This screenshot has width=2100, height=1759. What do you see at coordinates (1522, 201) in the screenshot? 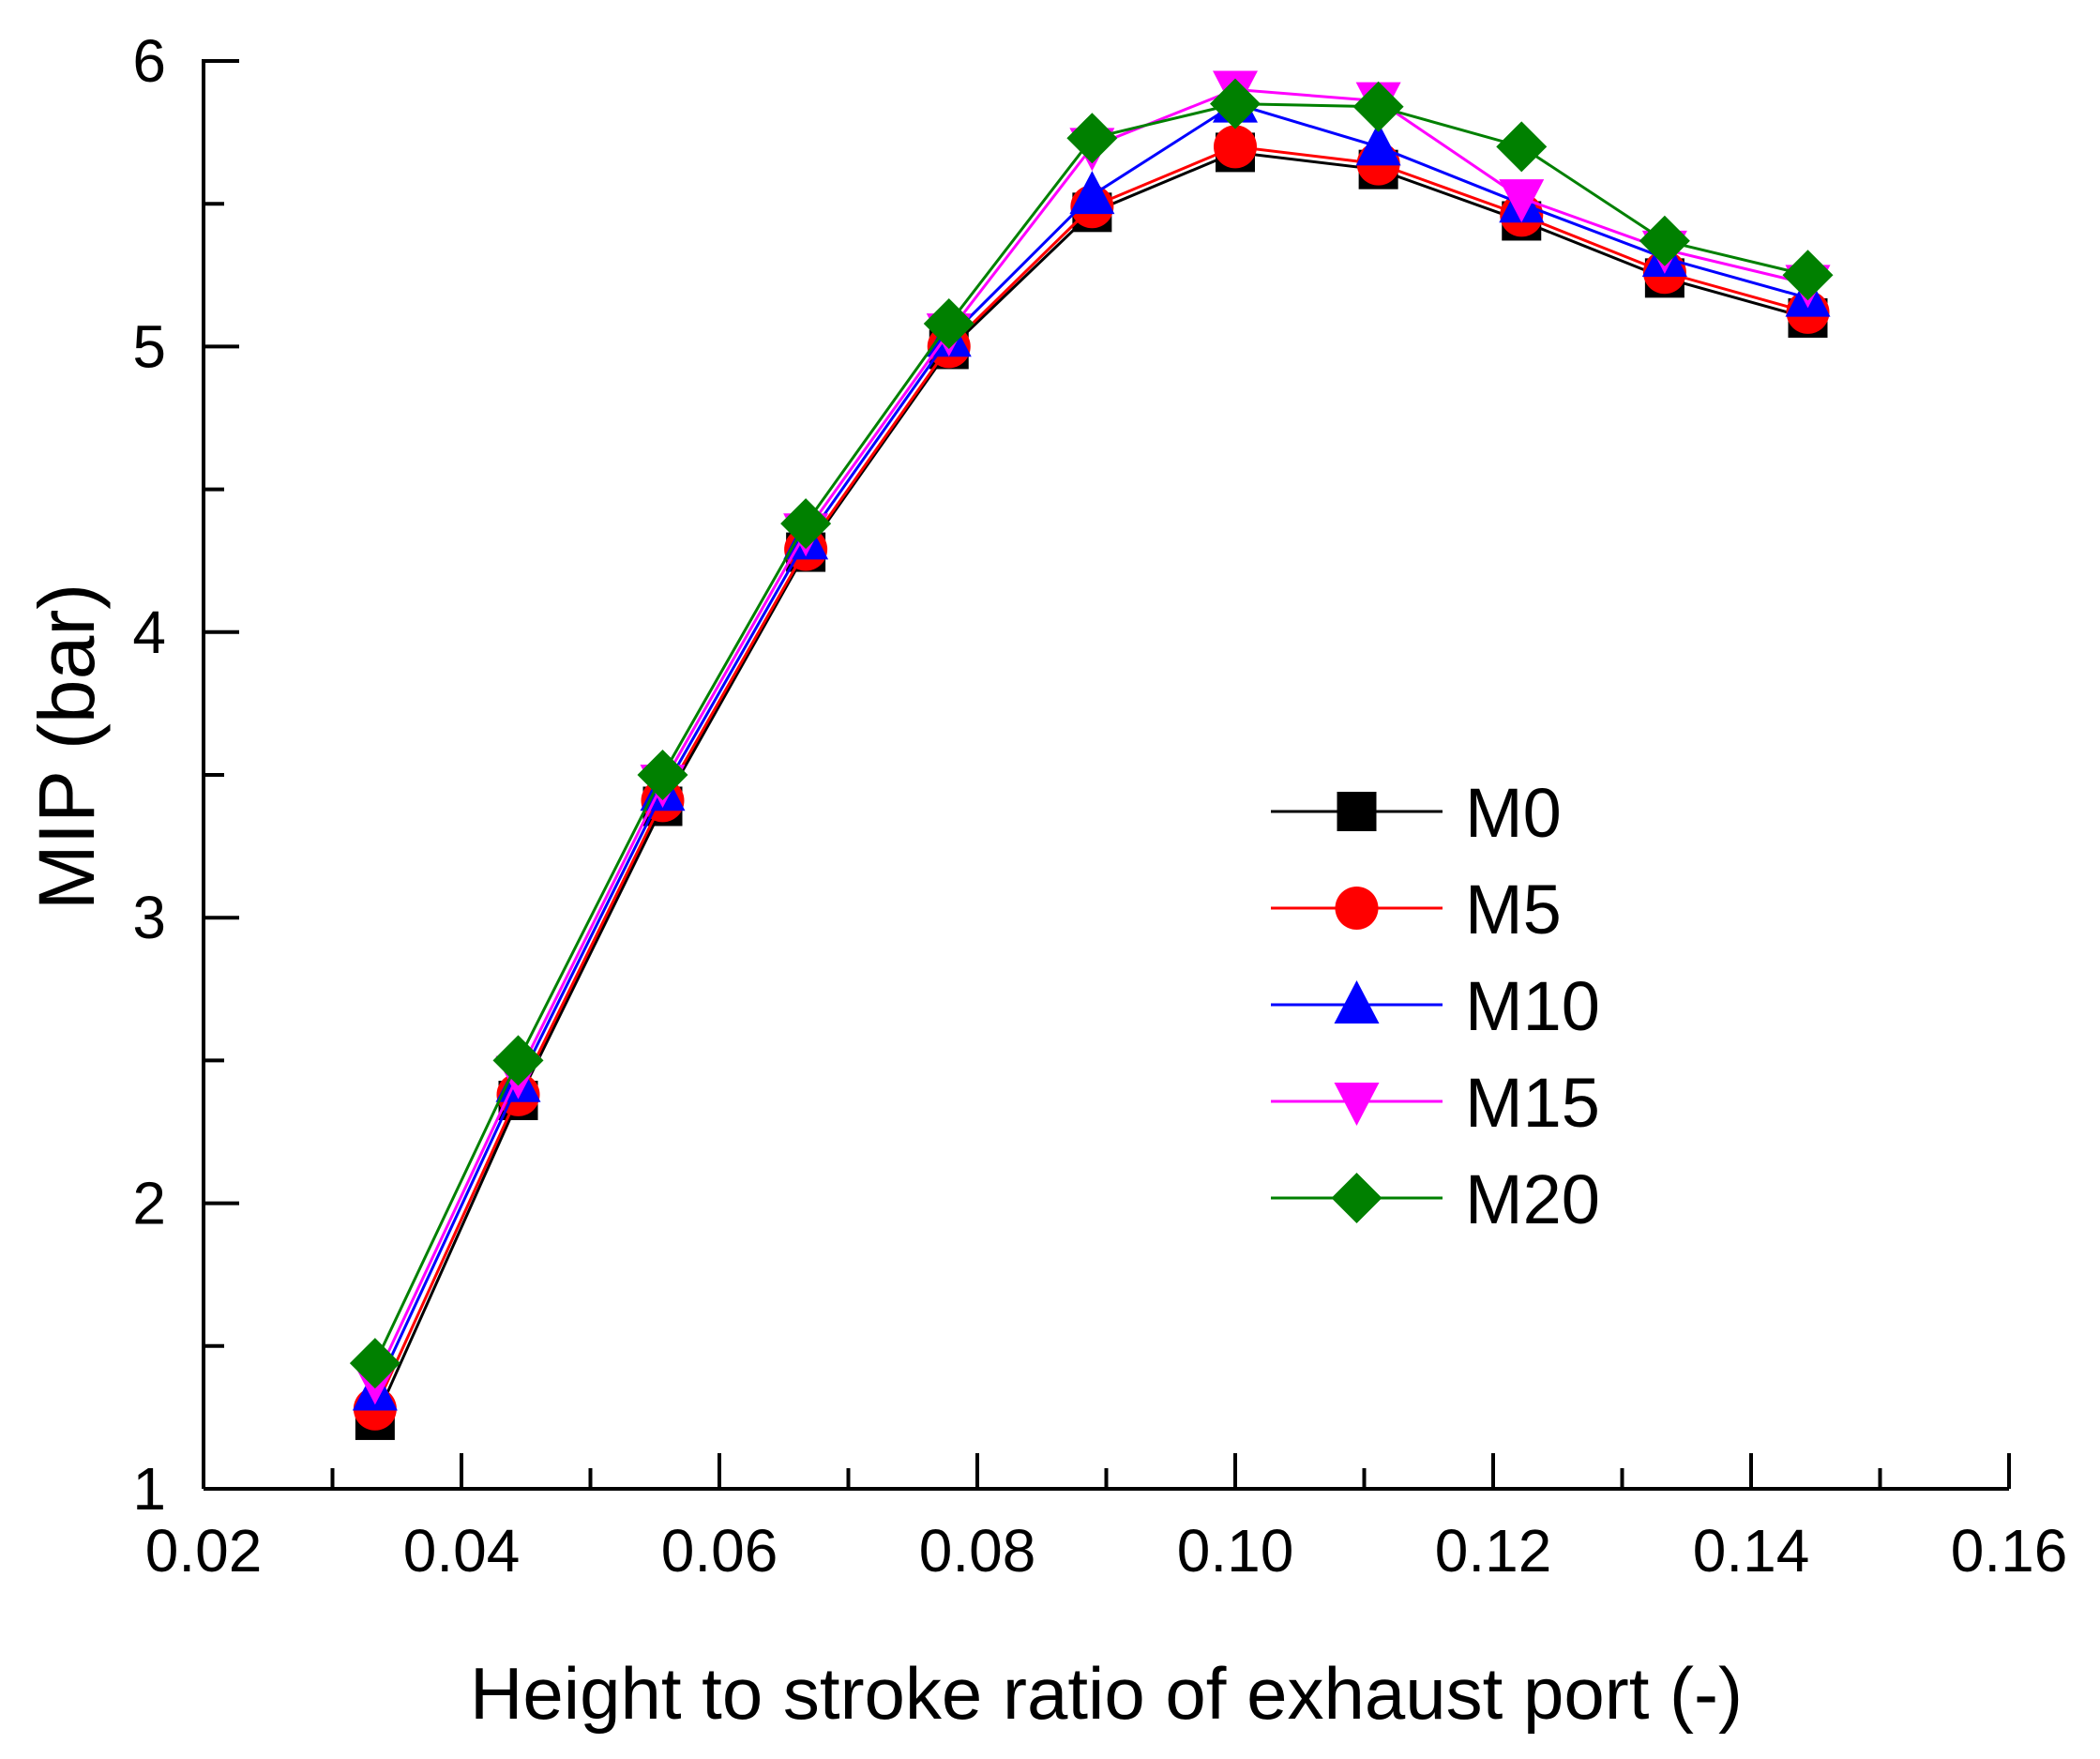
I see `data-point-m15` at bounding box center [1522, 201].